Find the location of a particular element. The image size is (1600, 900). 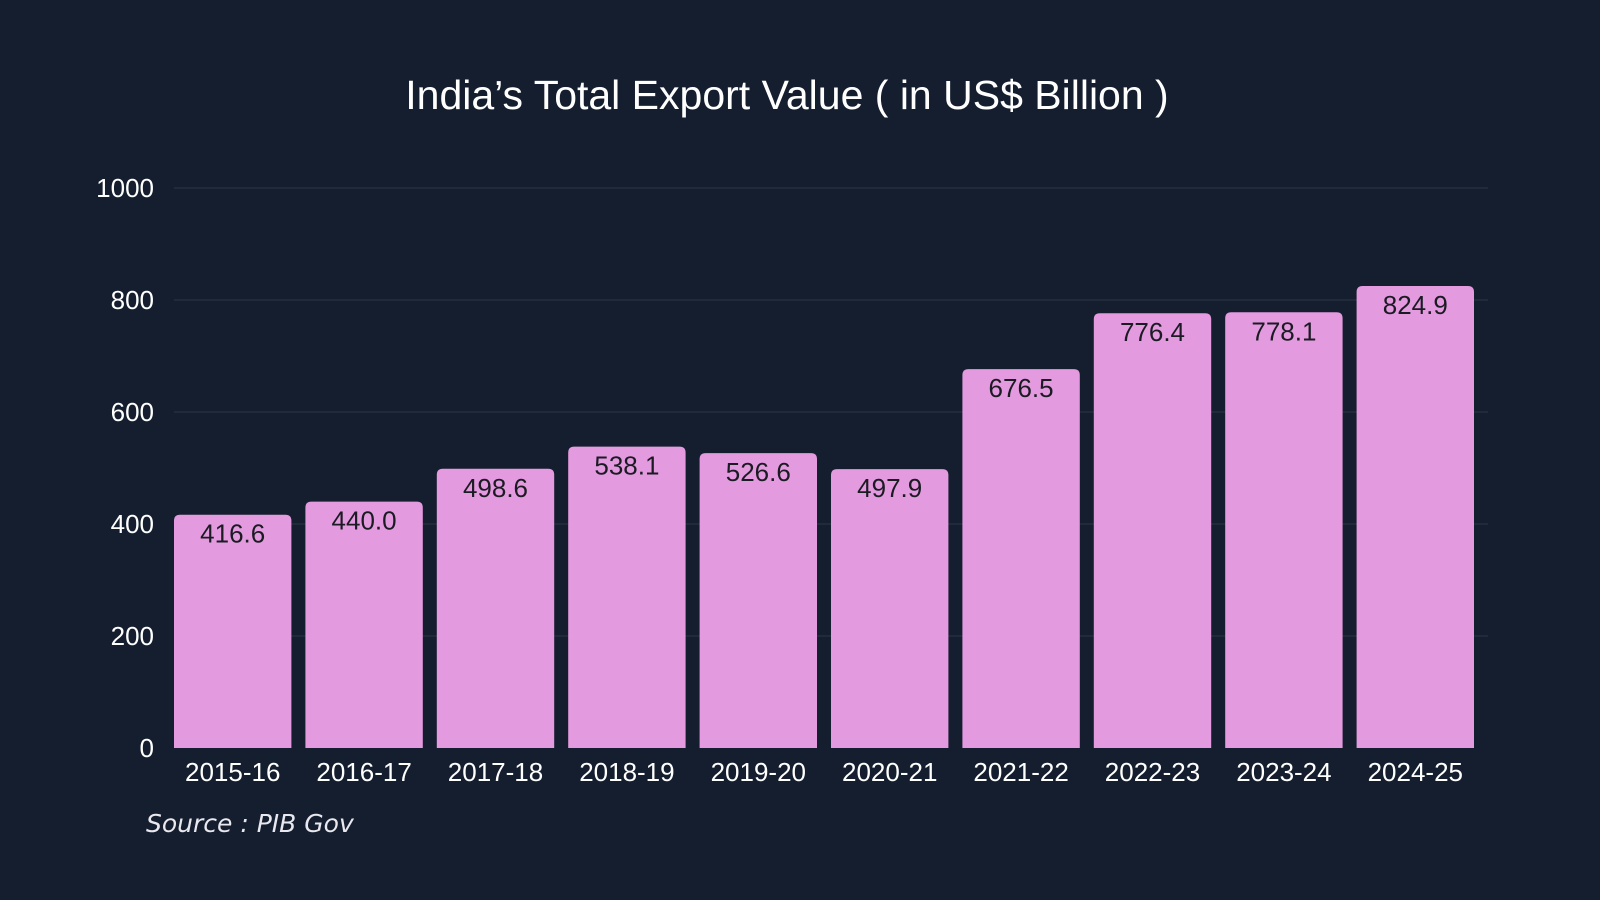

bar-value-label: 416.6 is located at coordinates (232, 534).